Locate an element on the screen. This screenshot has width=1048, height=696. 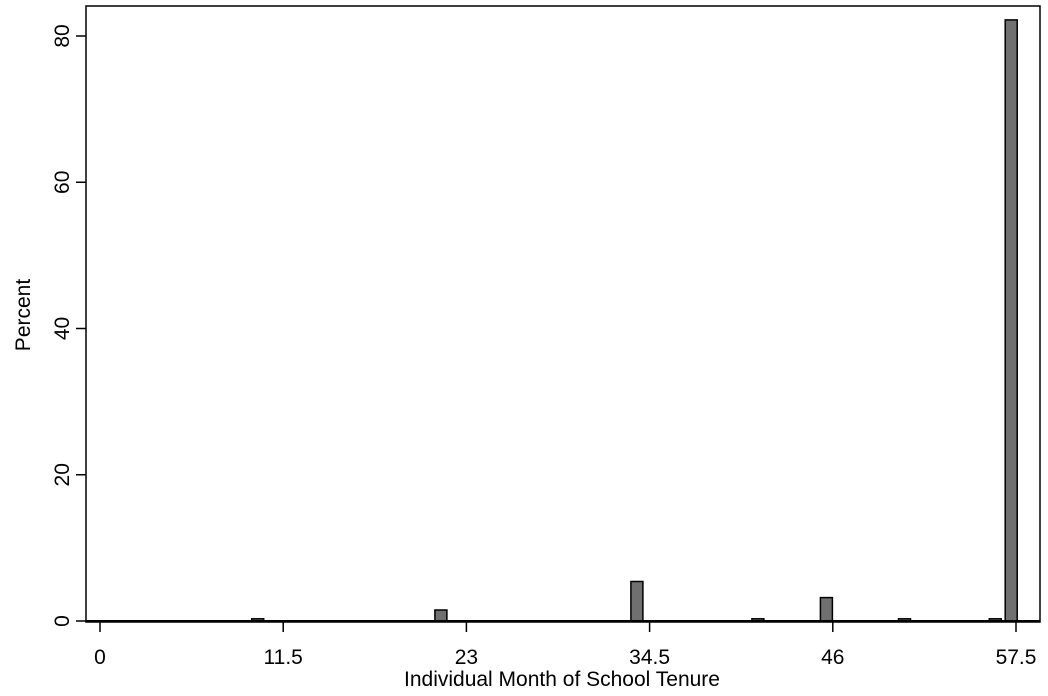
x-tick-label-3: 34.5 is located at coordinates (649, 657).